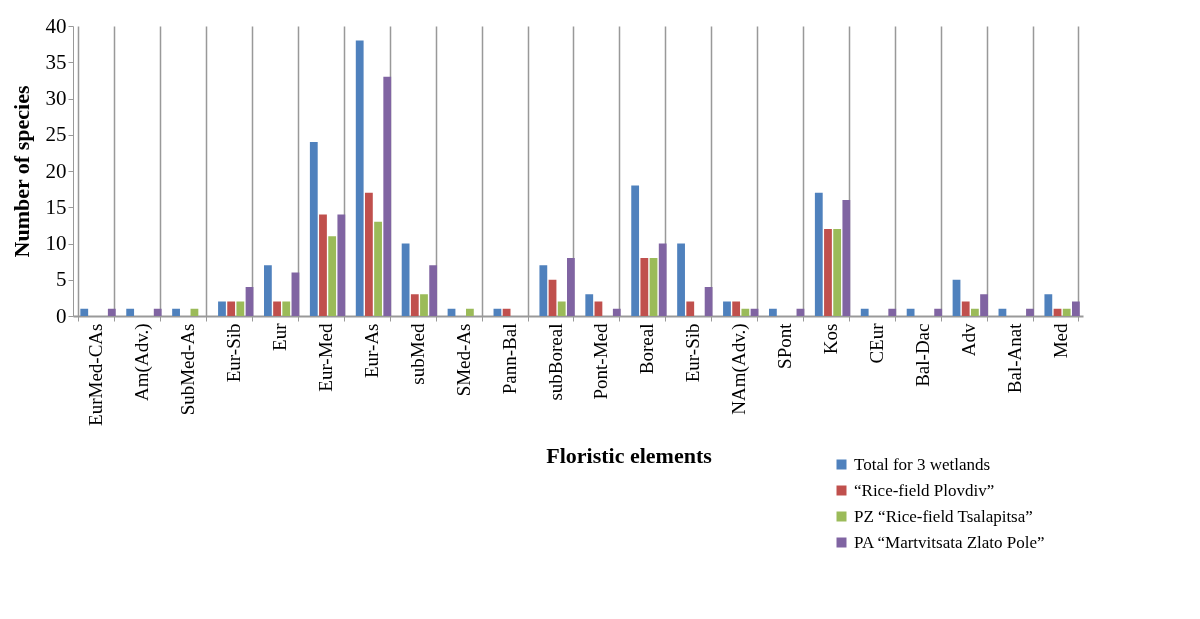 The height and width of the screenshot is (619, 1200). Describe the element at coordinates (463, 360) in the screenshot. I see `x-tick-label: SMed-As` at that location.